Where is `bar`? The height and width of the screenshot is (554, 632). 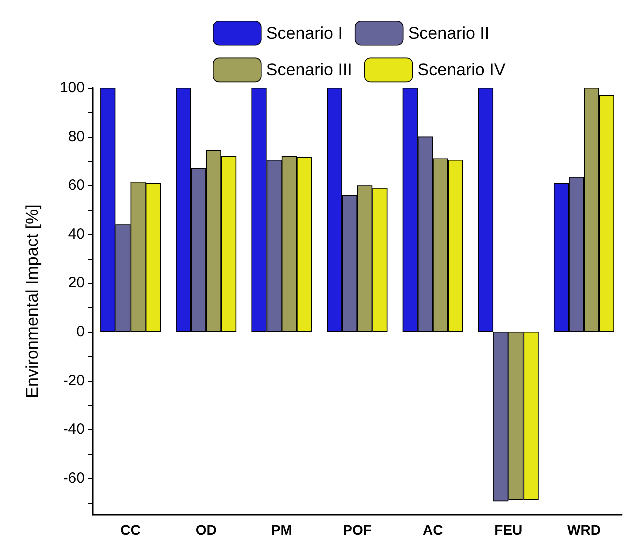 bar is located at coordinates (486, 210).